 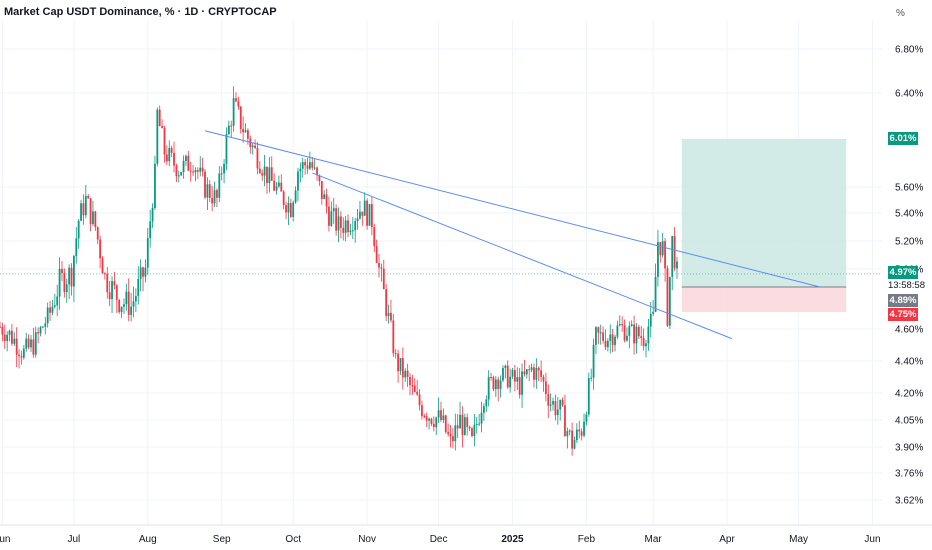 What do you see at coordinates (764, 299) in the screenshot?
I see `stop-zone` at bounding box center [764, 299].